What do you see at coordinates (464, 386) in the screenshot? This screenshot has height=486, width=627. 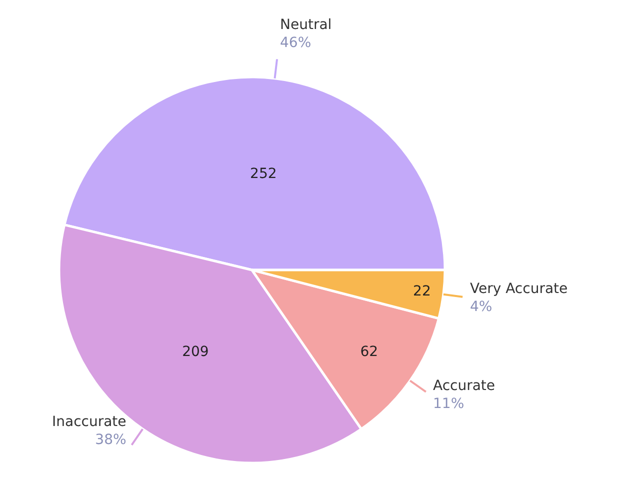 I see `slice-label: Accurate` at bounding box center [464, 386].